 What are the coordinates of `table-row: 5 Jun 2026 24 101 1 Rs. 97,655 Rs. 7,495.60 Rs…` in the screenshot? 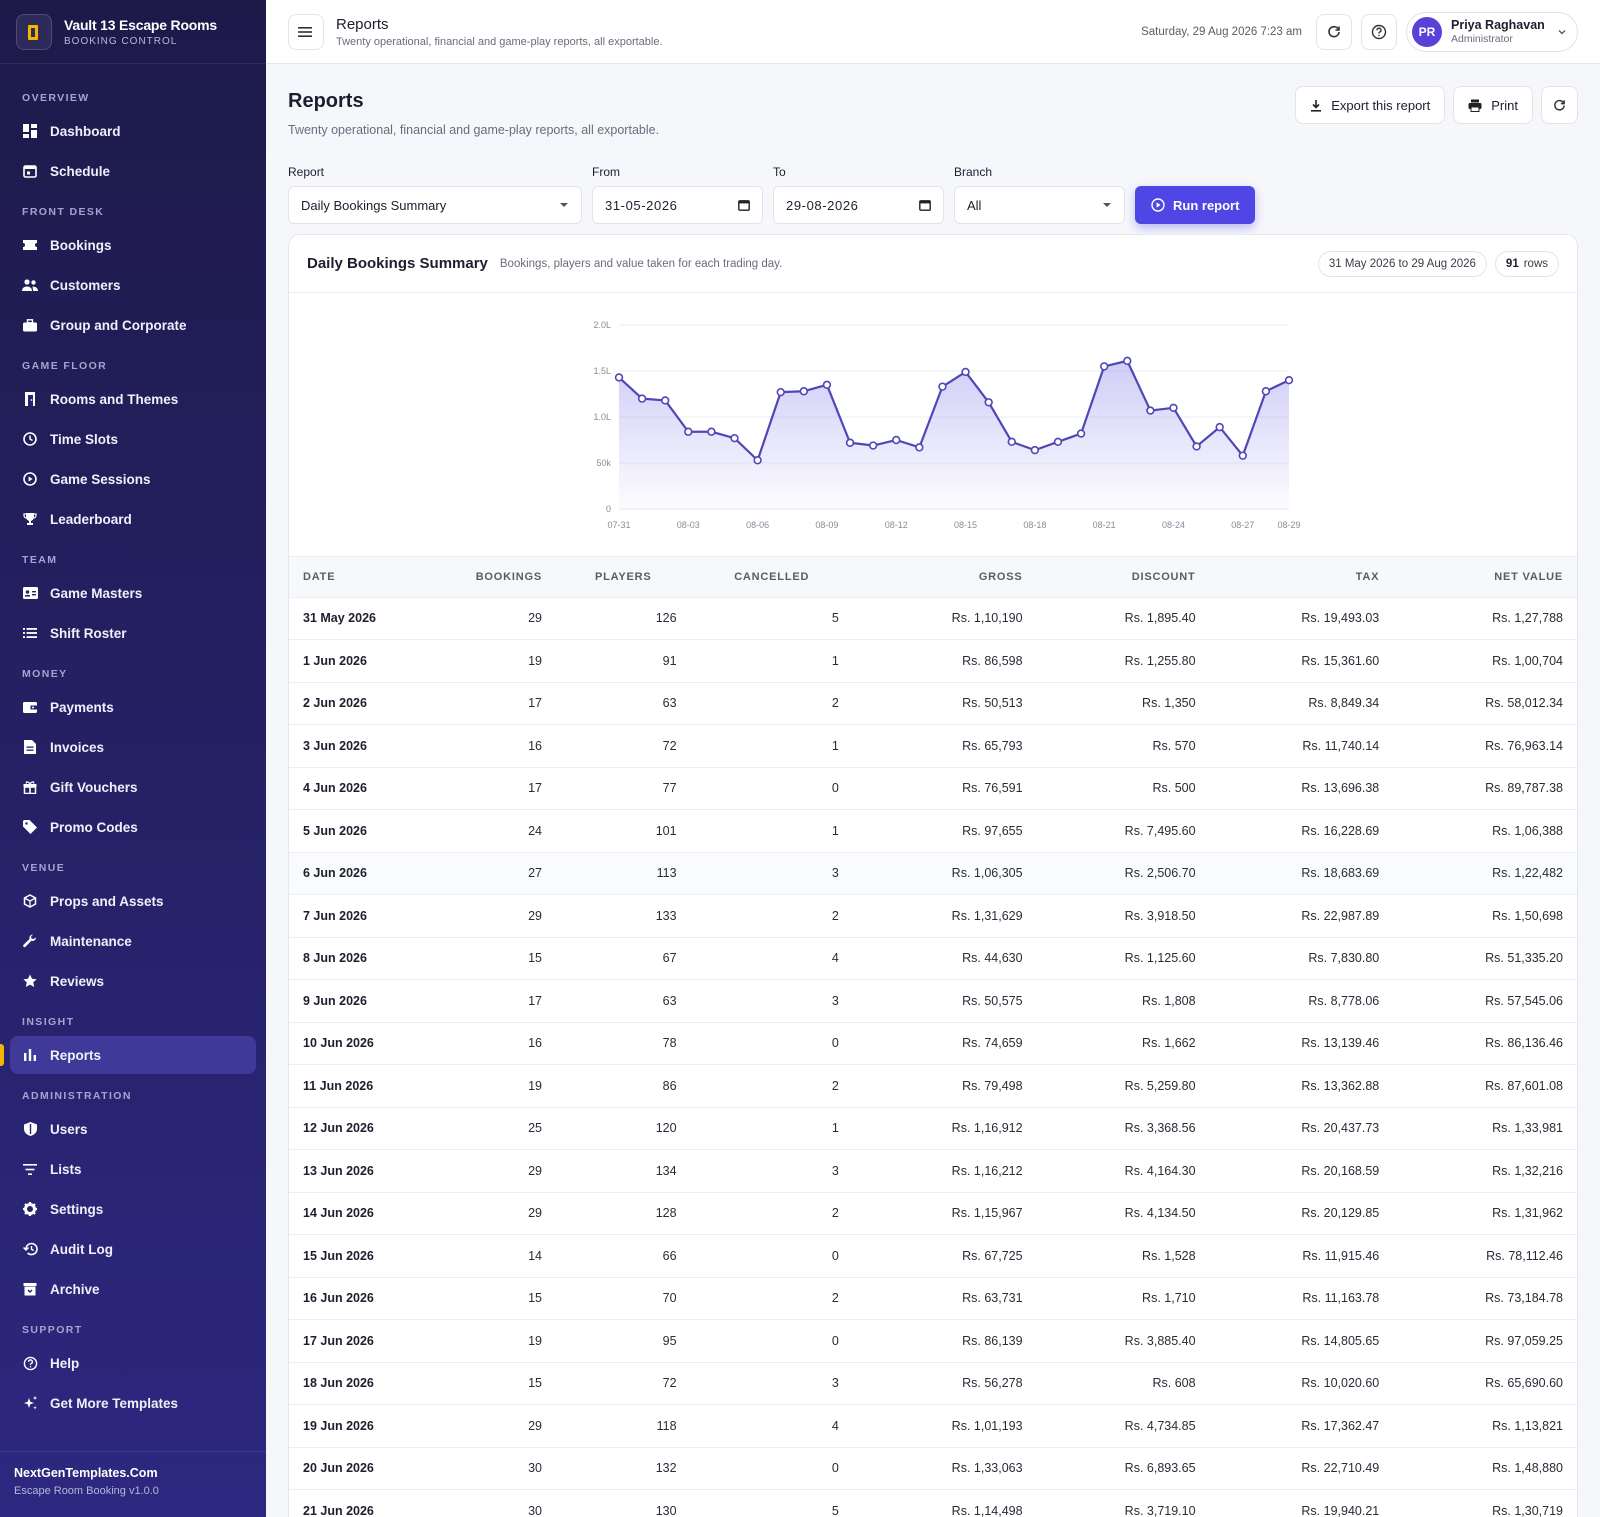 It's located at (933, 831).